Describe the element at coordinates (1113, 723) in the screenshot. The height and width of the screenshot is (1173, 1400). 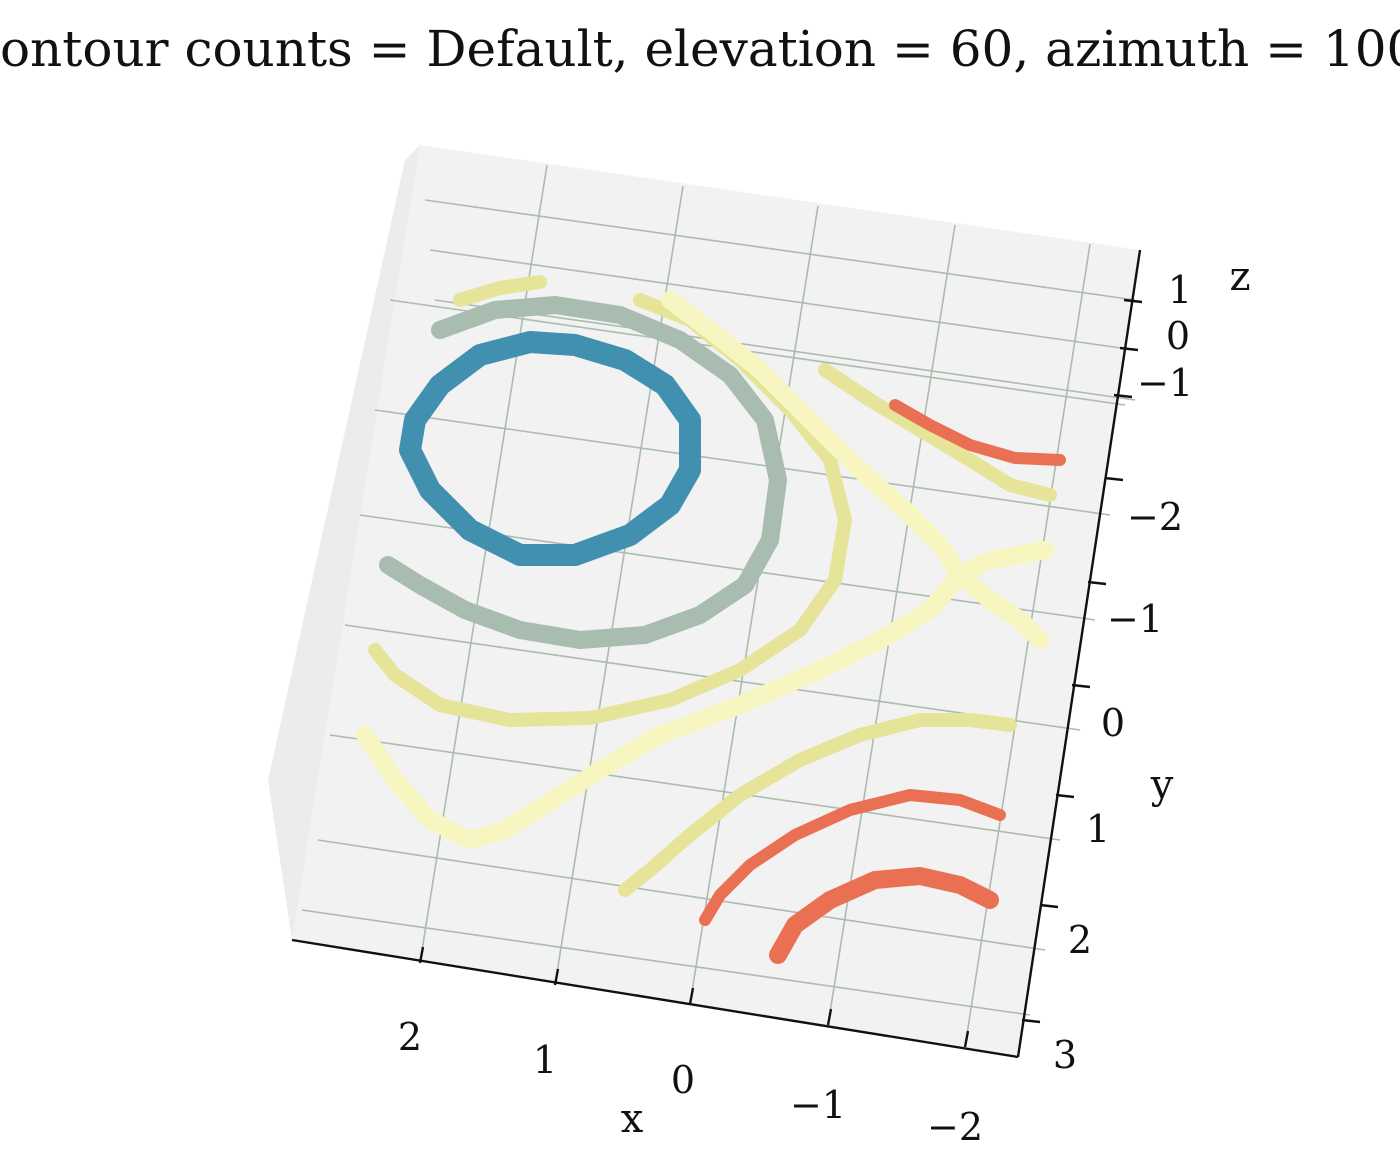
I see `y-tick-label: 0` at that location.